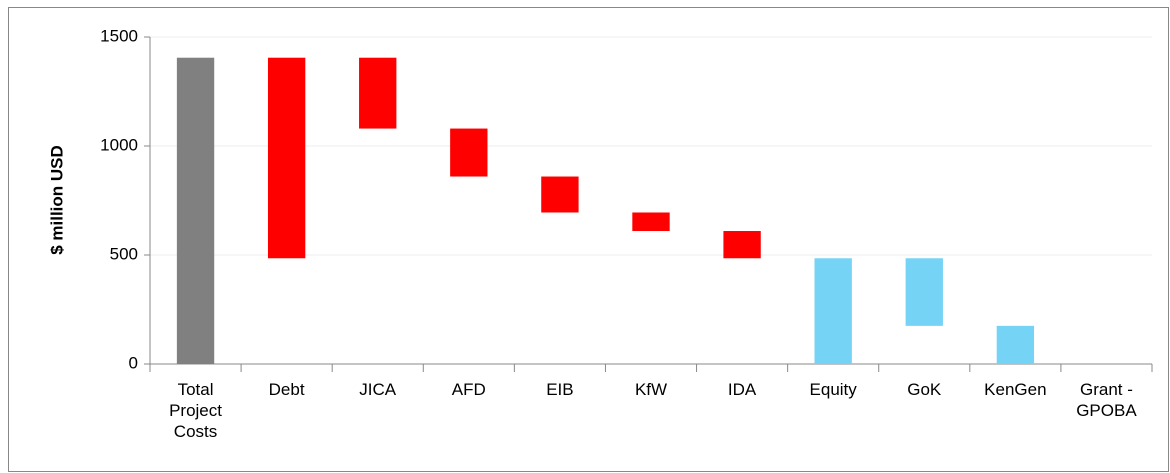 This screenshot has height=473, width=1170. I want to click on x-tick-label: Total Project Costs, so click(195, 410).